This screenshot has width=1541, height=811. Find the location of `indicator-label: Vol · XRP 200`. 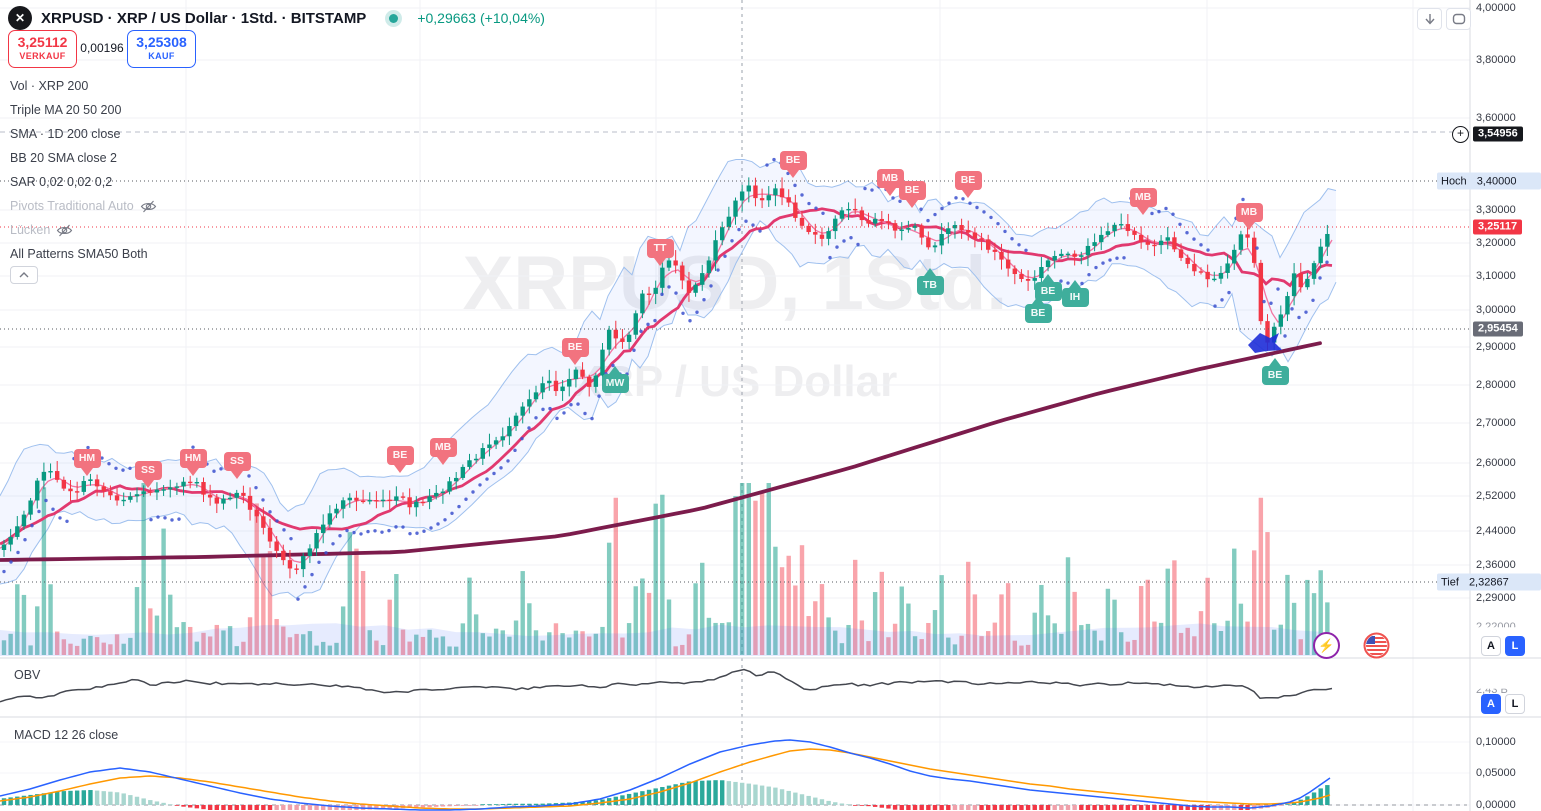

indicator-label: Vol · XRP 200 is located at coordinates (49, 86).